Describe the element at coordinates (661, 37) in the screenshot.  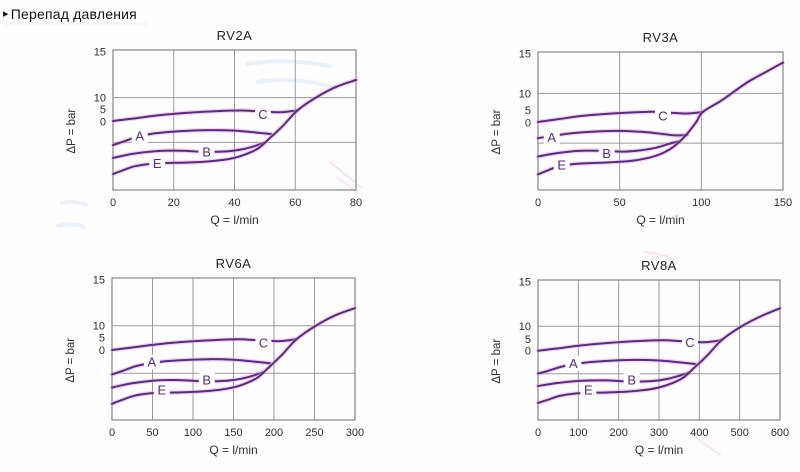
I see `chart-title: RV3A` at that location.